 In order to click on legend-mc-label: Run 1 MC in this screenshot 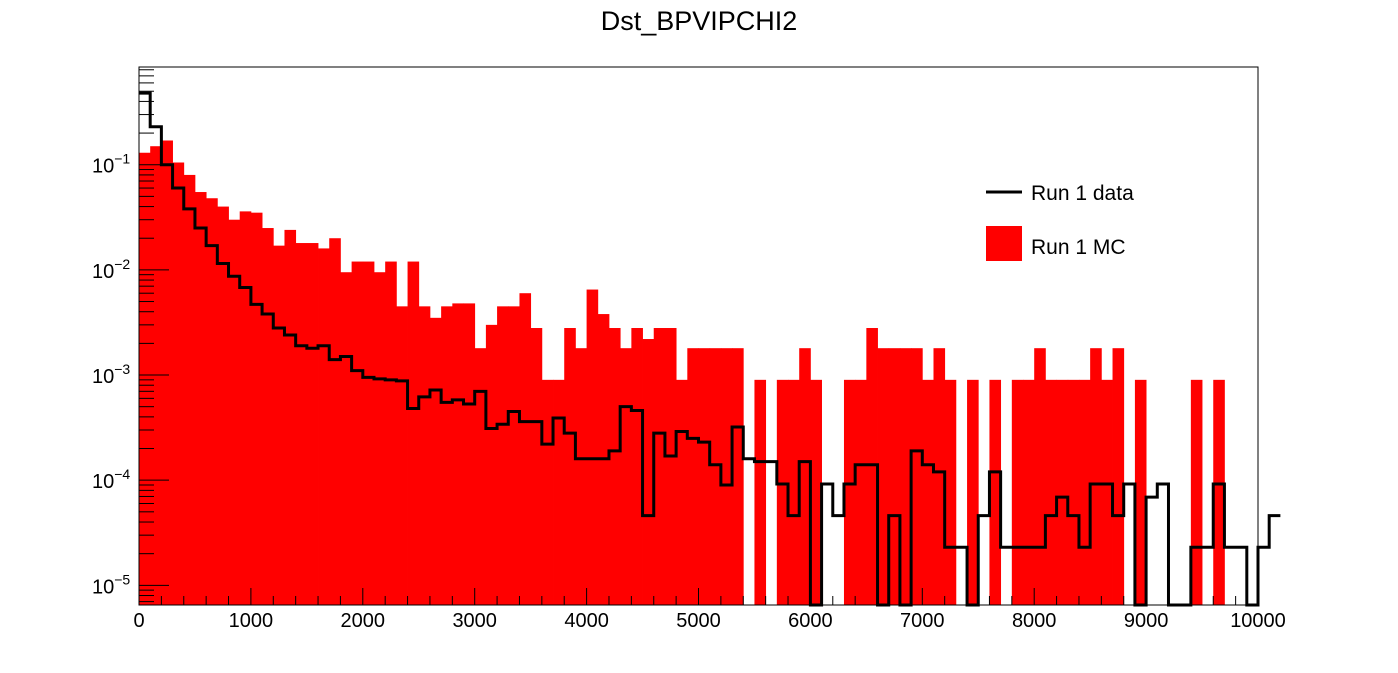, I will do `click(1078, 247)`.